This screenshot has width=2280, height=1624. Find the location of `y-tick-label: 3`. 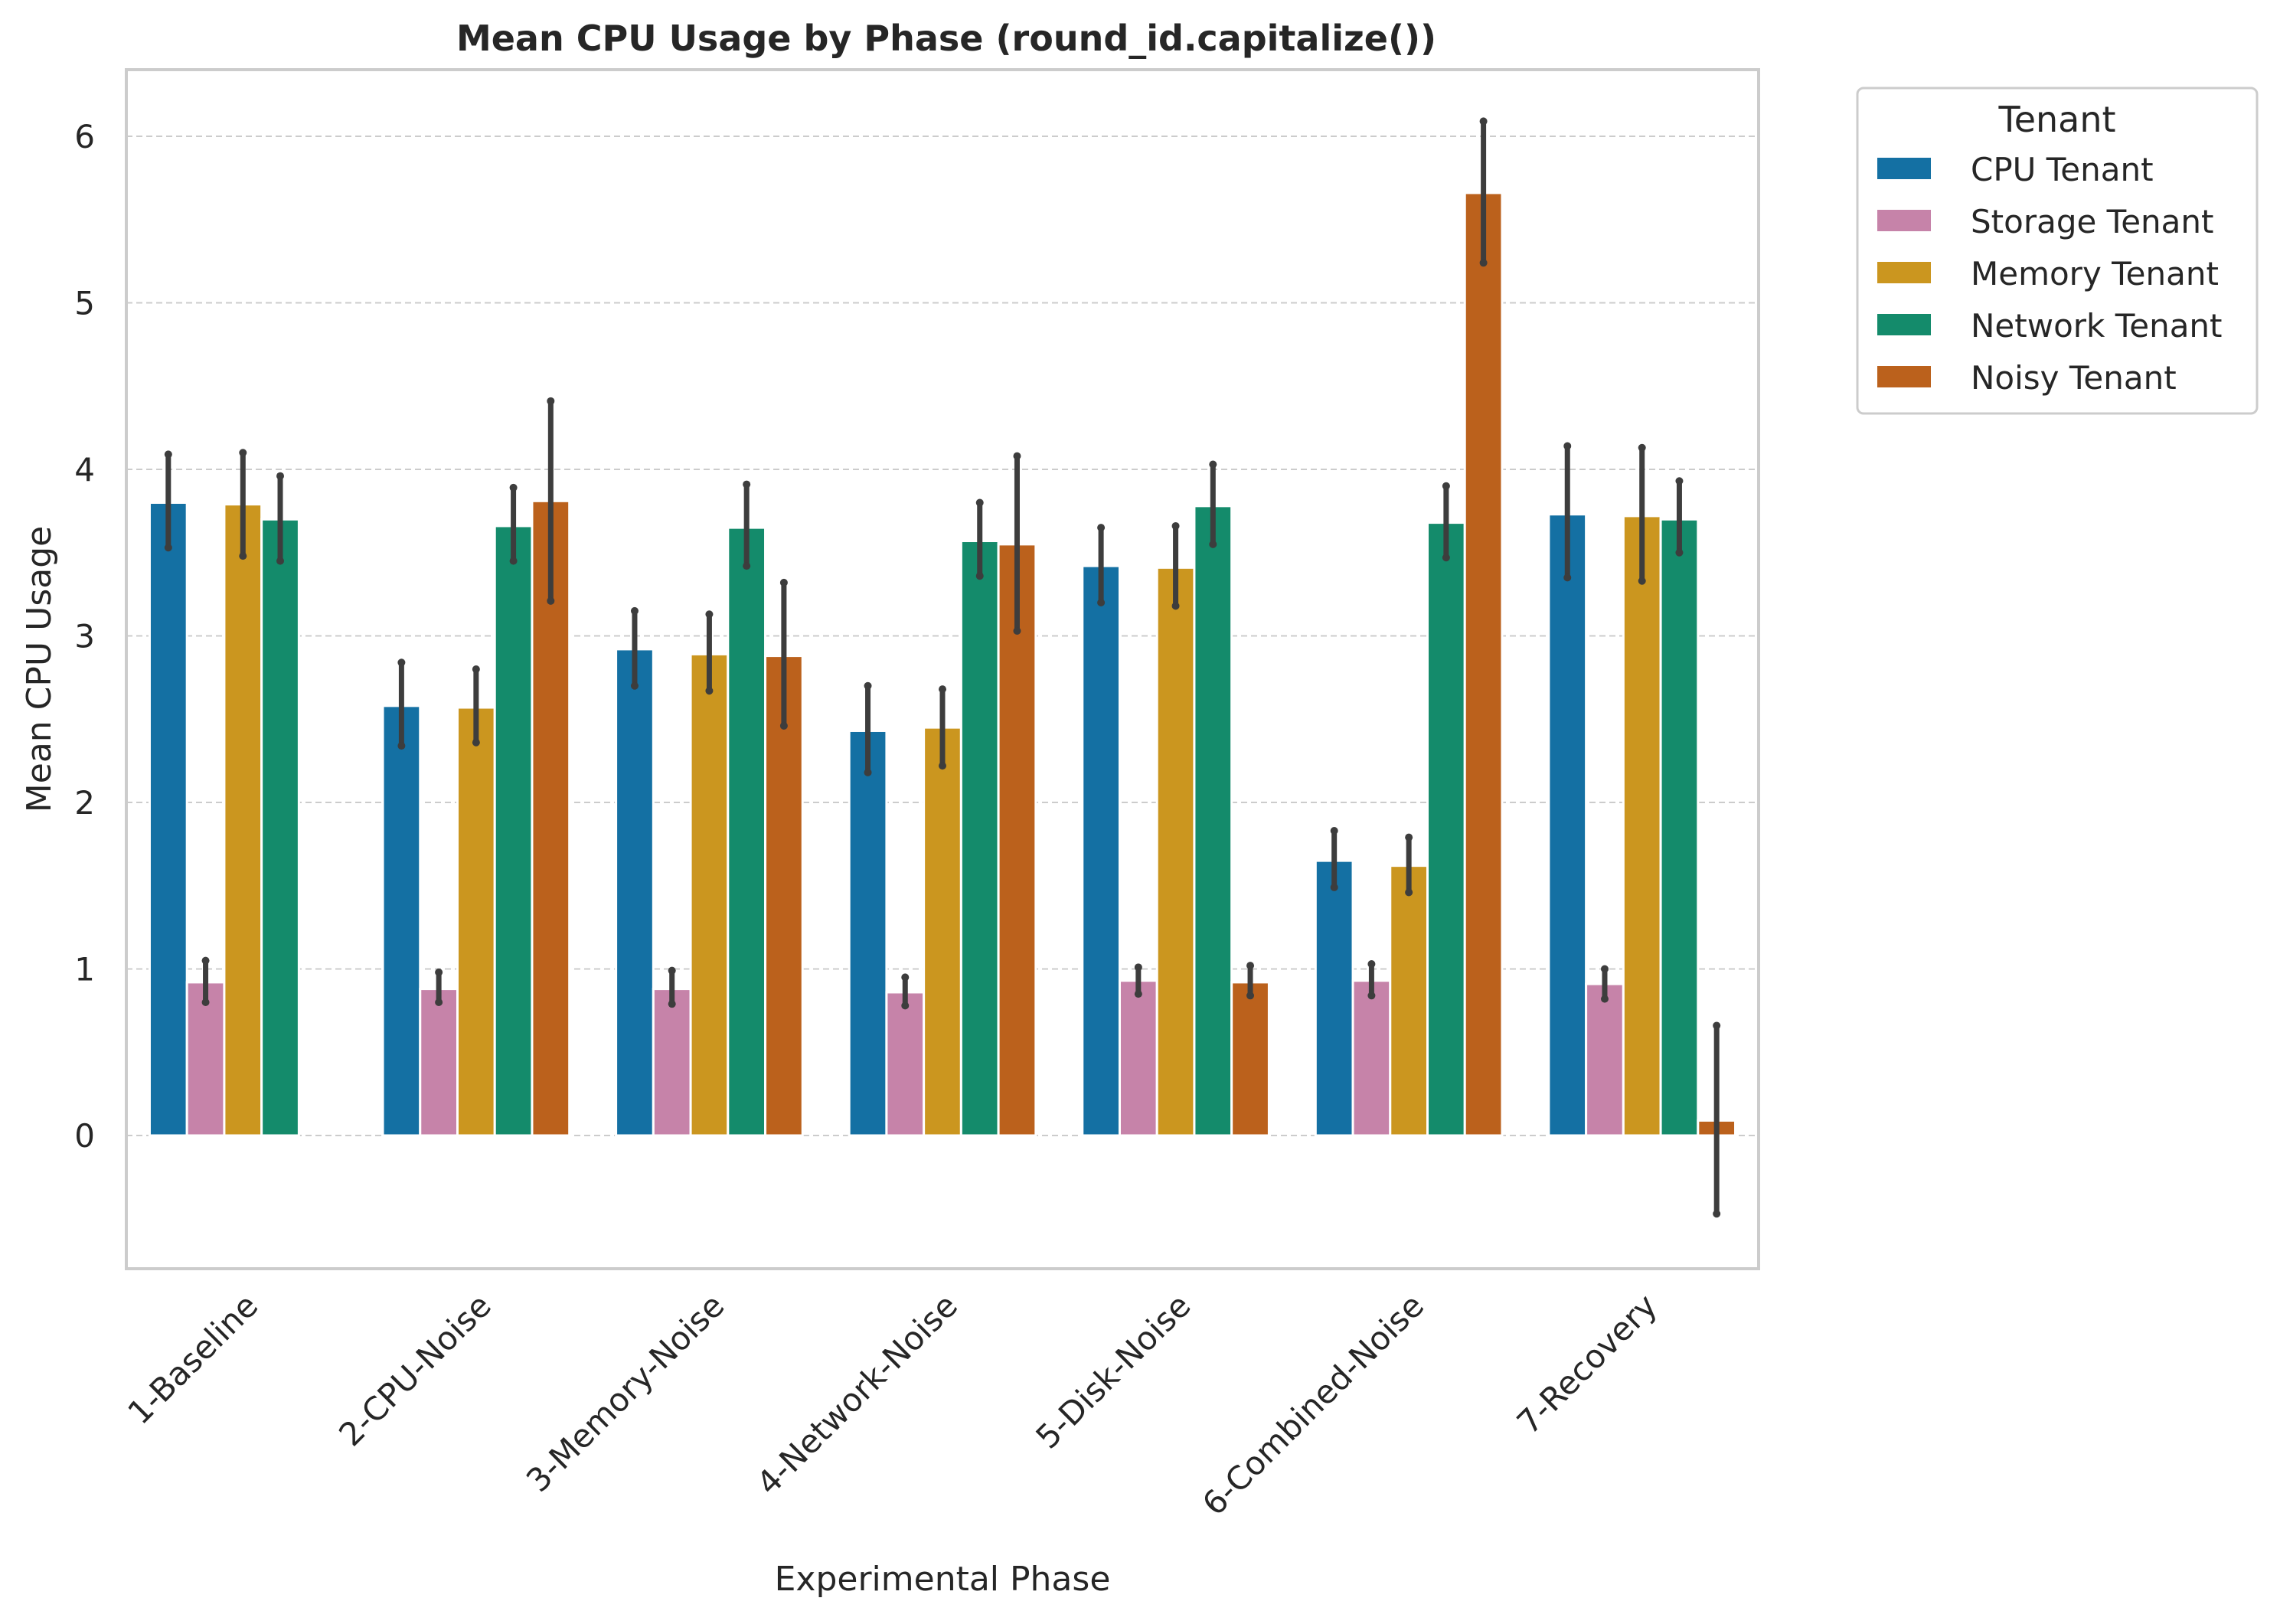

y-tick-label: 3 is located at coordinates (84, 637).